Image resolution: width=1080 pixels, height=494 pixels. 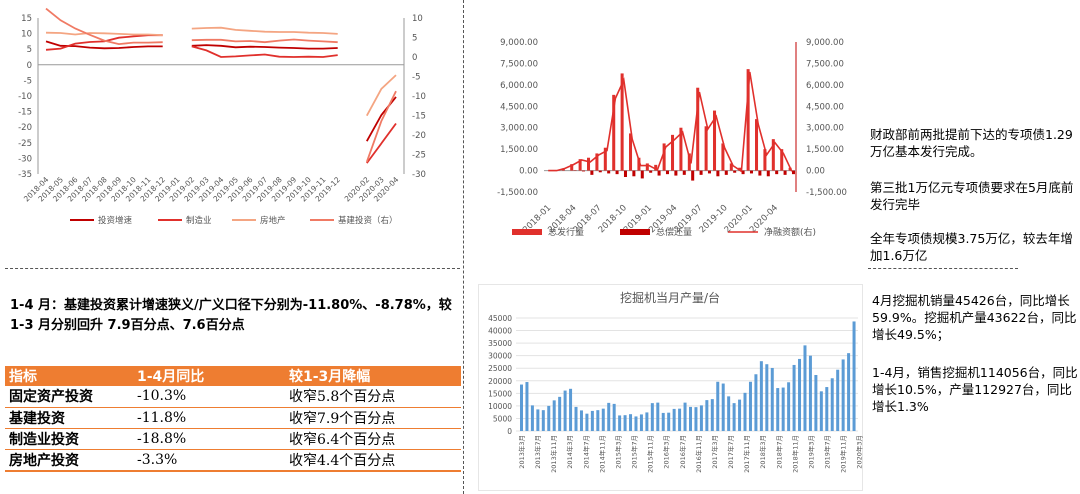 I want to click on x-tick-label: 2019年3月, so click(x=810, y=452).